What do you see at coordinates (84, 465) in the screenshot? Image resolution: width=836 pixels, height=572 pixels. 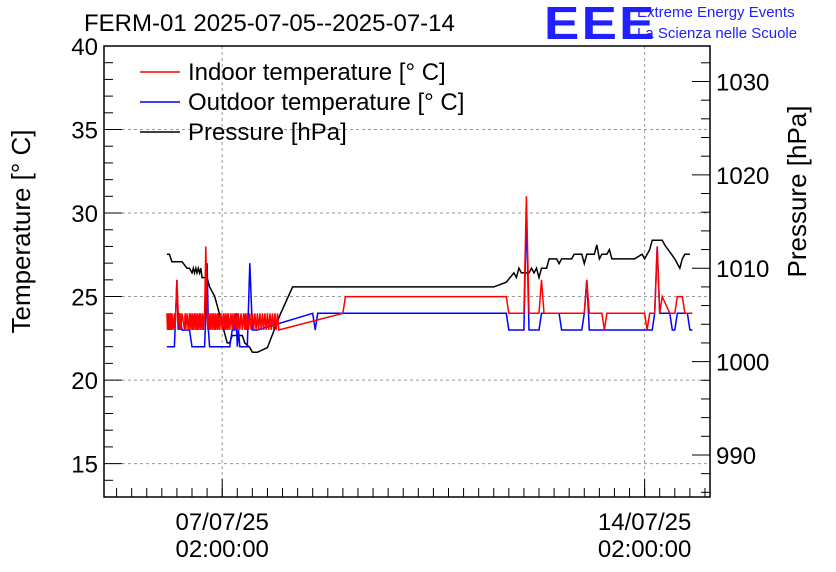 I see `y-tick-label: 15` at bounding box center [84, 465].